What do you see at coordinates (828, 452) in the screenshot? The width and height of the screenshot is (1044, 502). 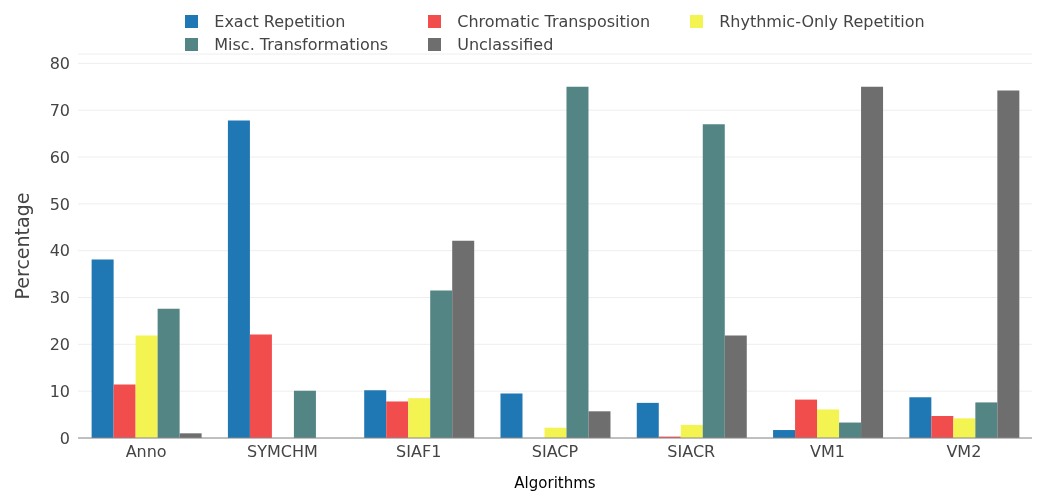 I see `x-tick-label: VM1` at bounding box center [828, 452].